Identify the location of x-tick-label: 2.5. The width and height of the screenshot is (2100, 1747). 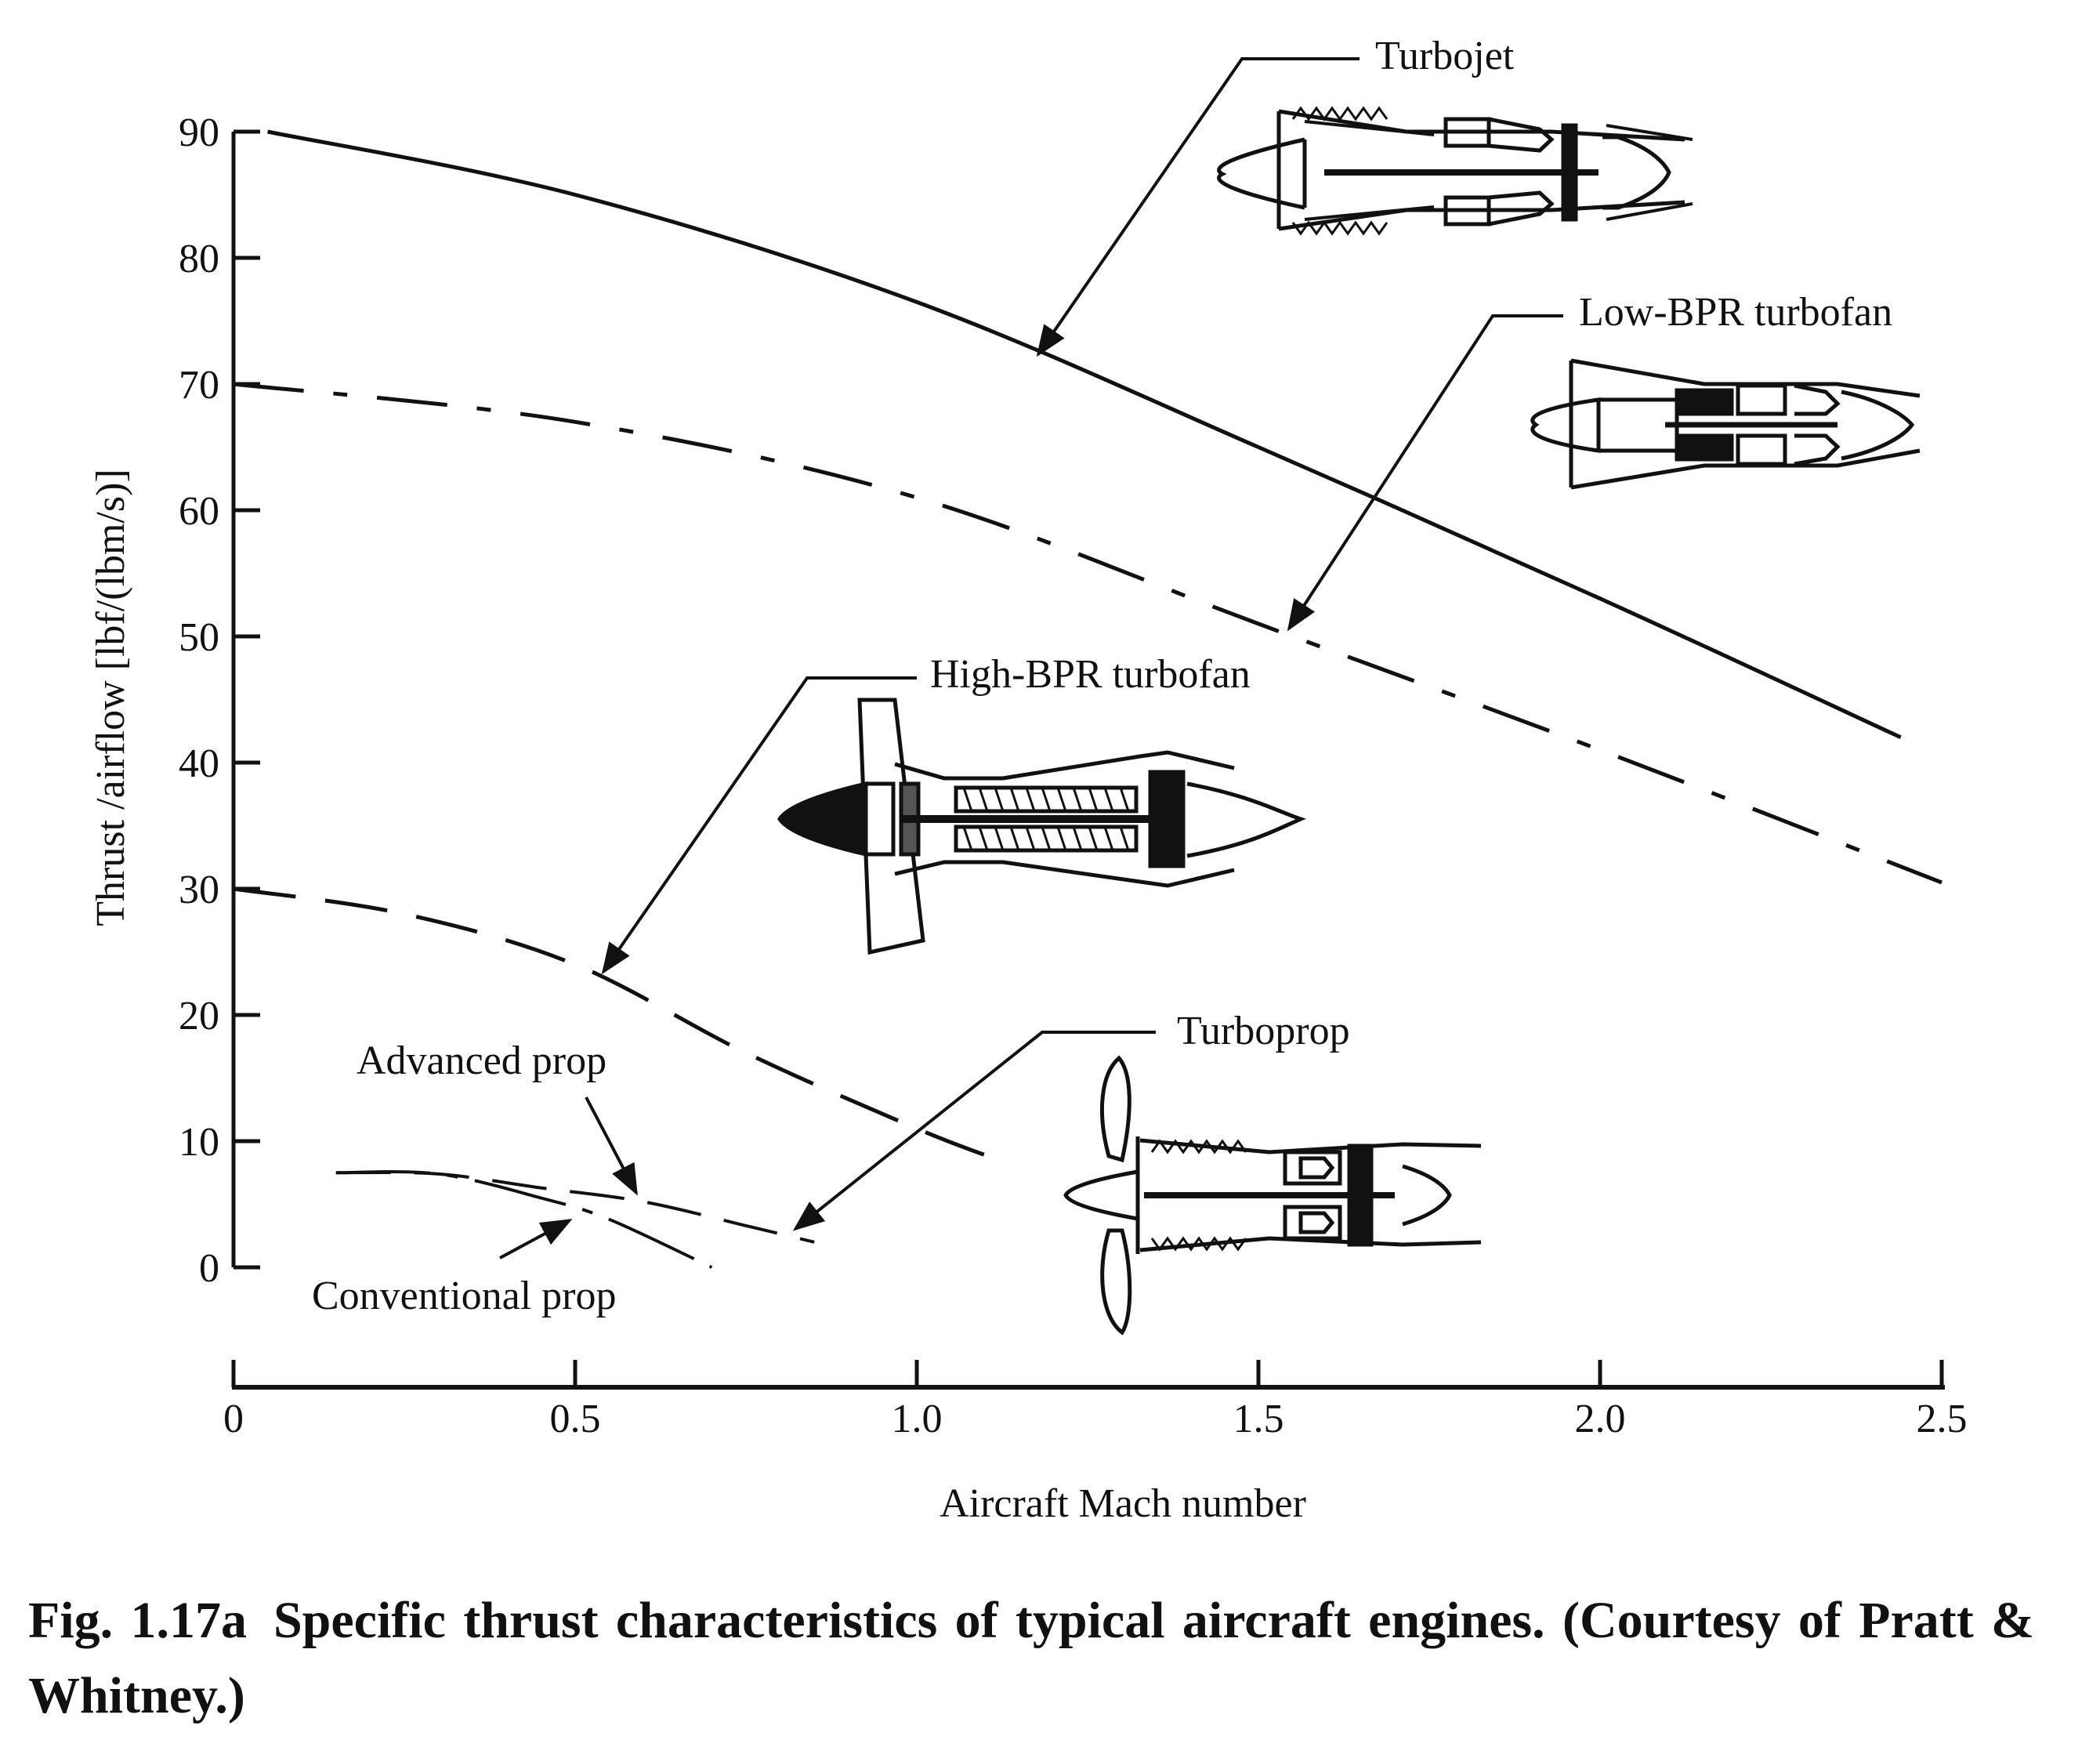
(1942, 1419).